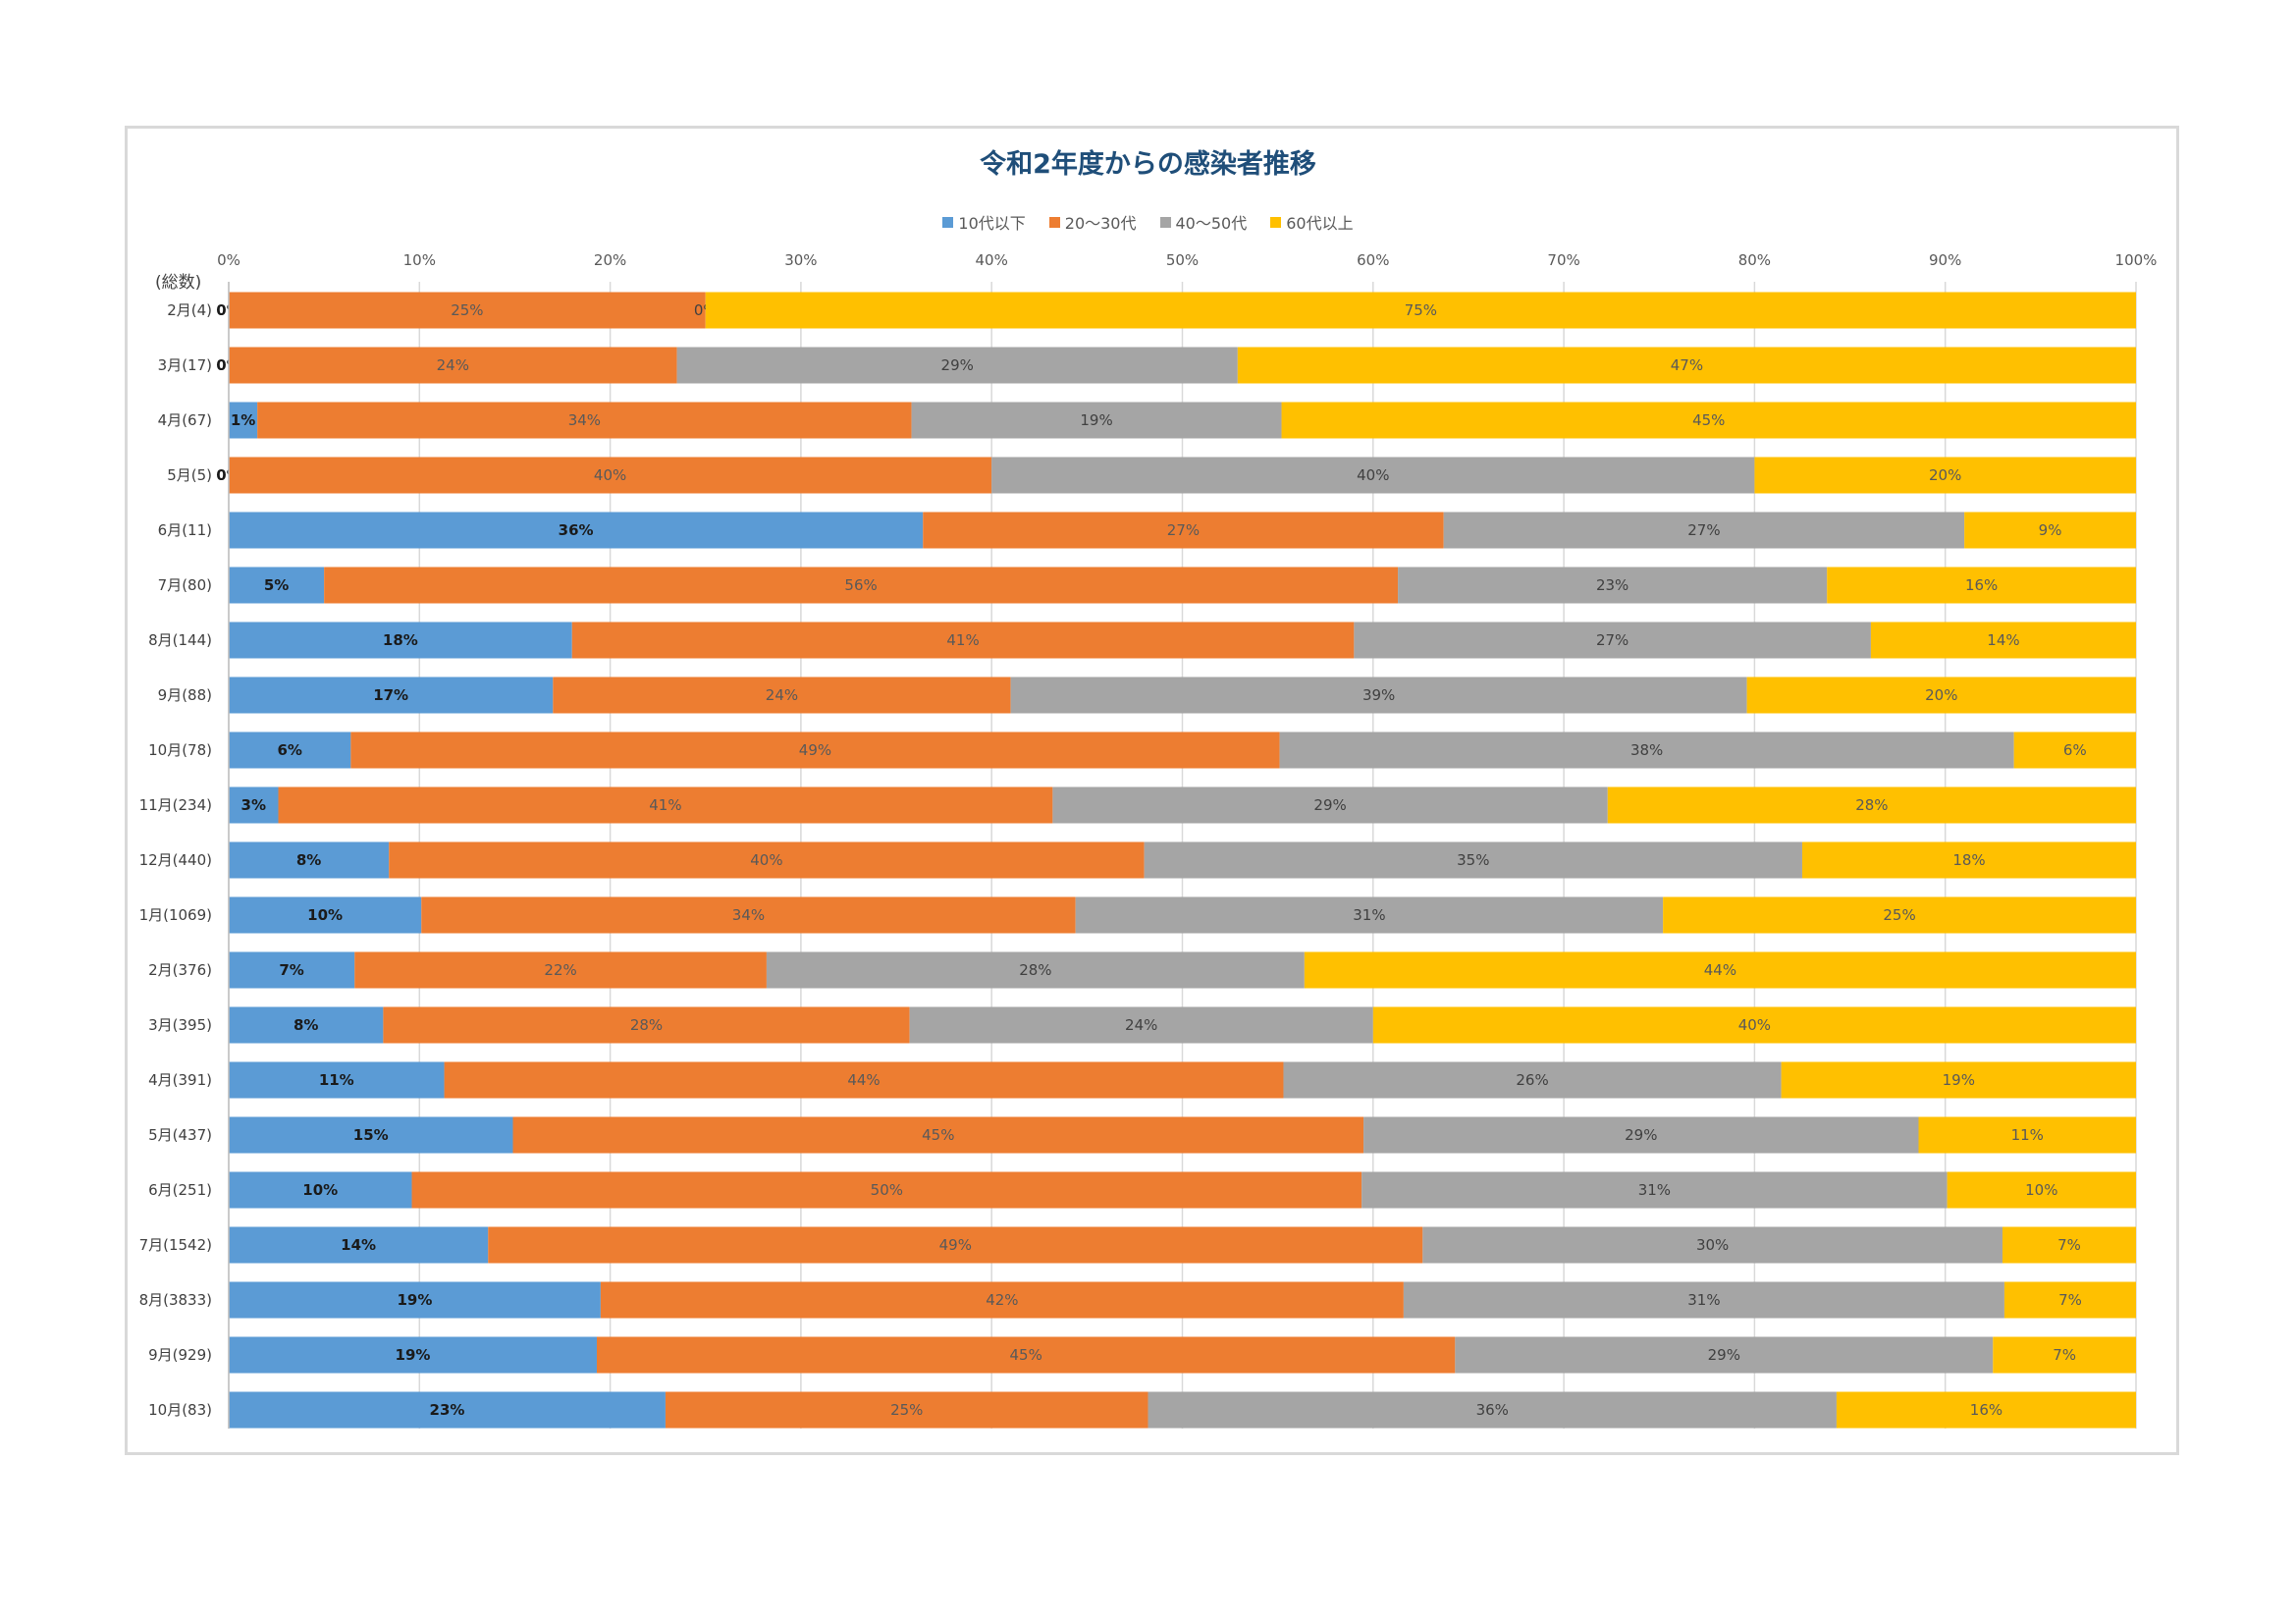 This screenshot has width=2296, height=1624. What do you see at coordinates (180, 1080) in the screenshot?
I see `category-label: 4月(391)` at bounding box center [180, 1080].